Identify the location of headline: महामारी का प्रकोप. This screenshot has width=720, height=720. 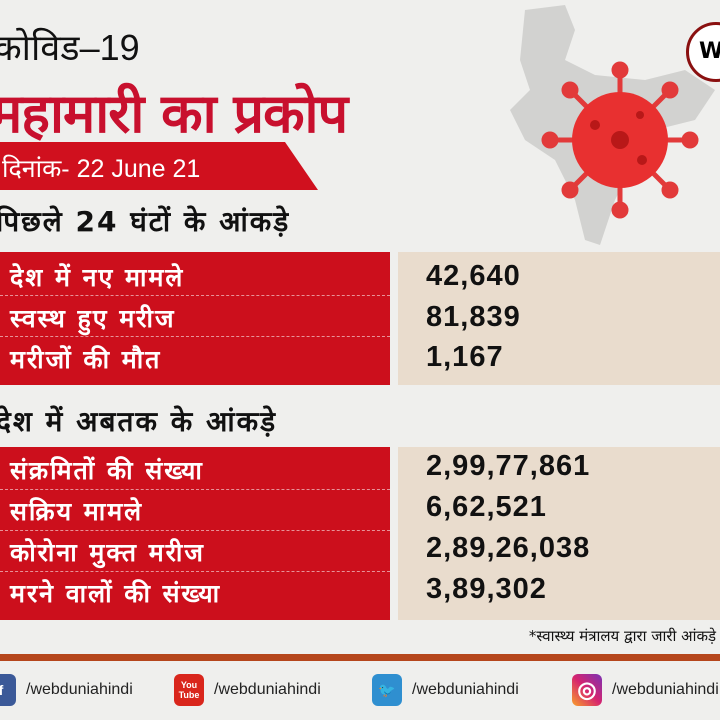
(174, 113).